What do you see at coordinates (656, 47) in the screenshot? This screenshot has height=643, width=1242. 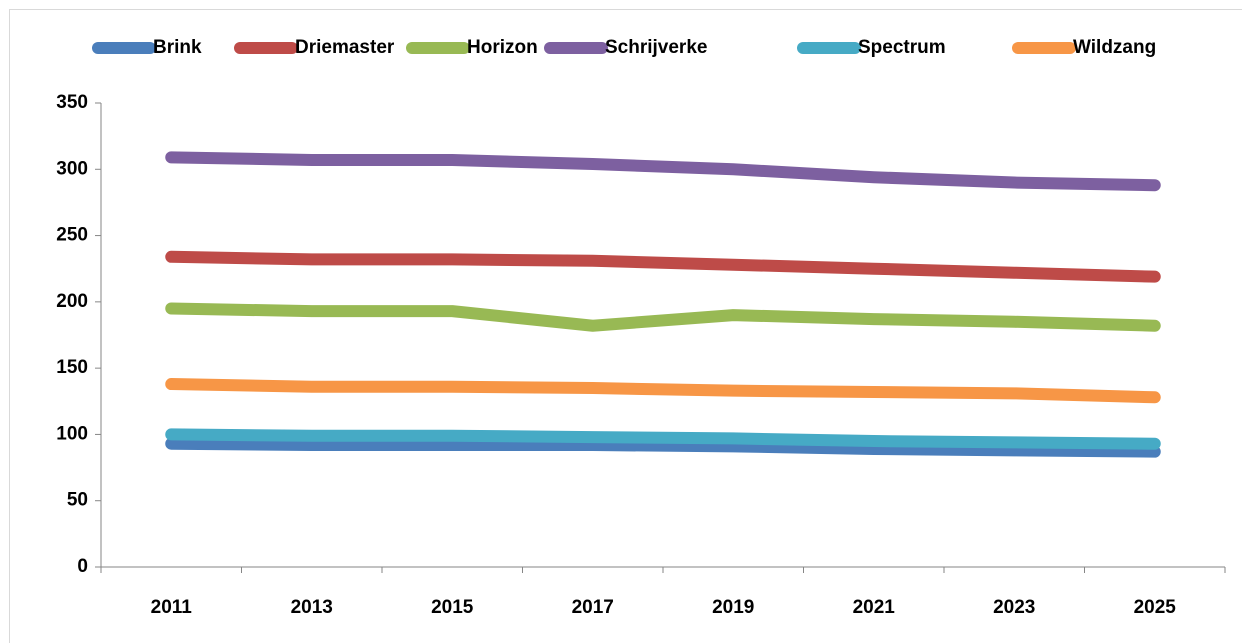 I see `legend-label: Schrijverke` at bounding box center [656, 47].